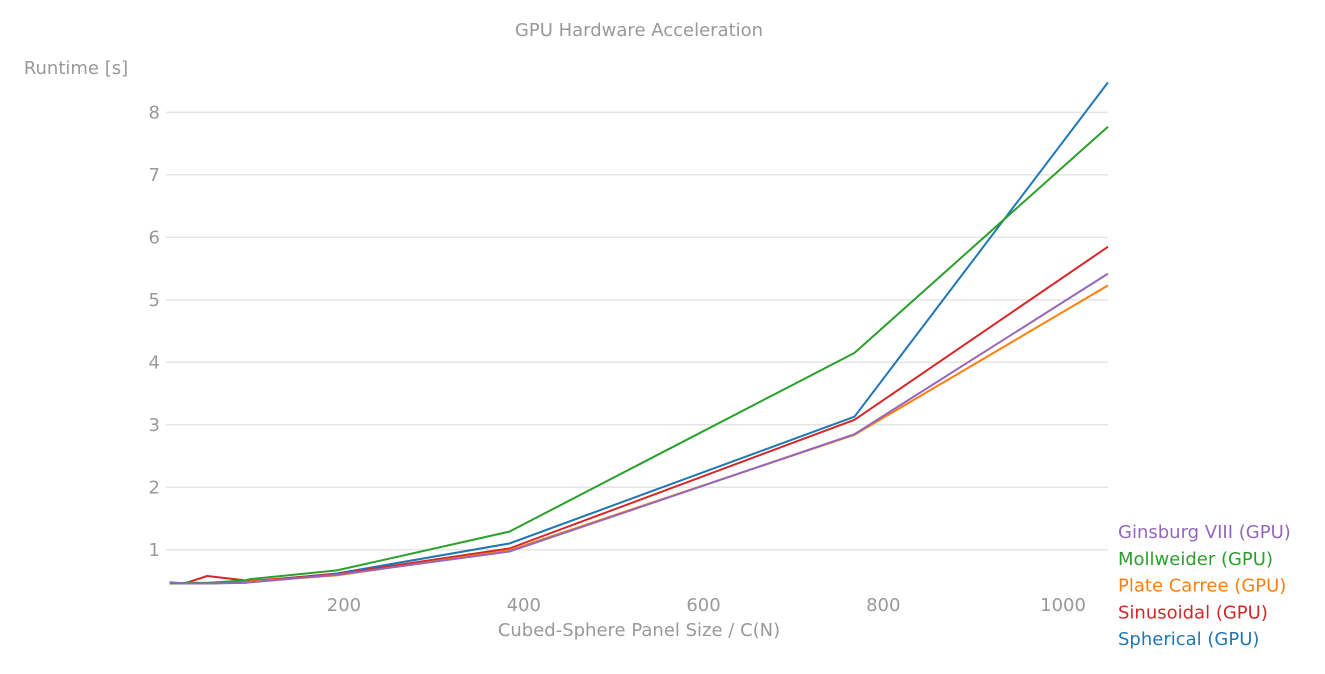  What do you see at coordinates (344, 605) in the screenshot?
I see `x-tick-label: 200` at bounding box center [344, 605].